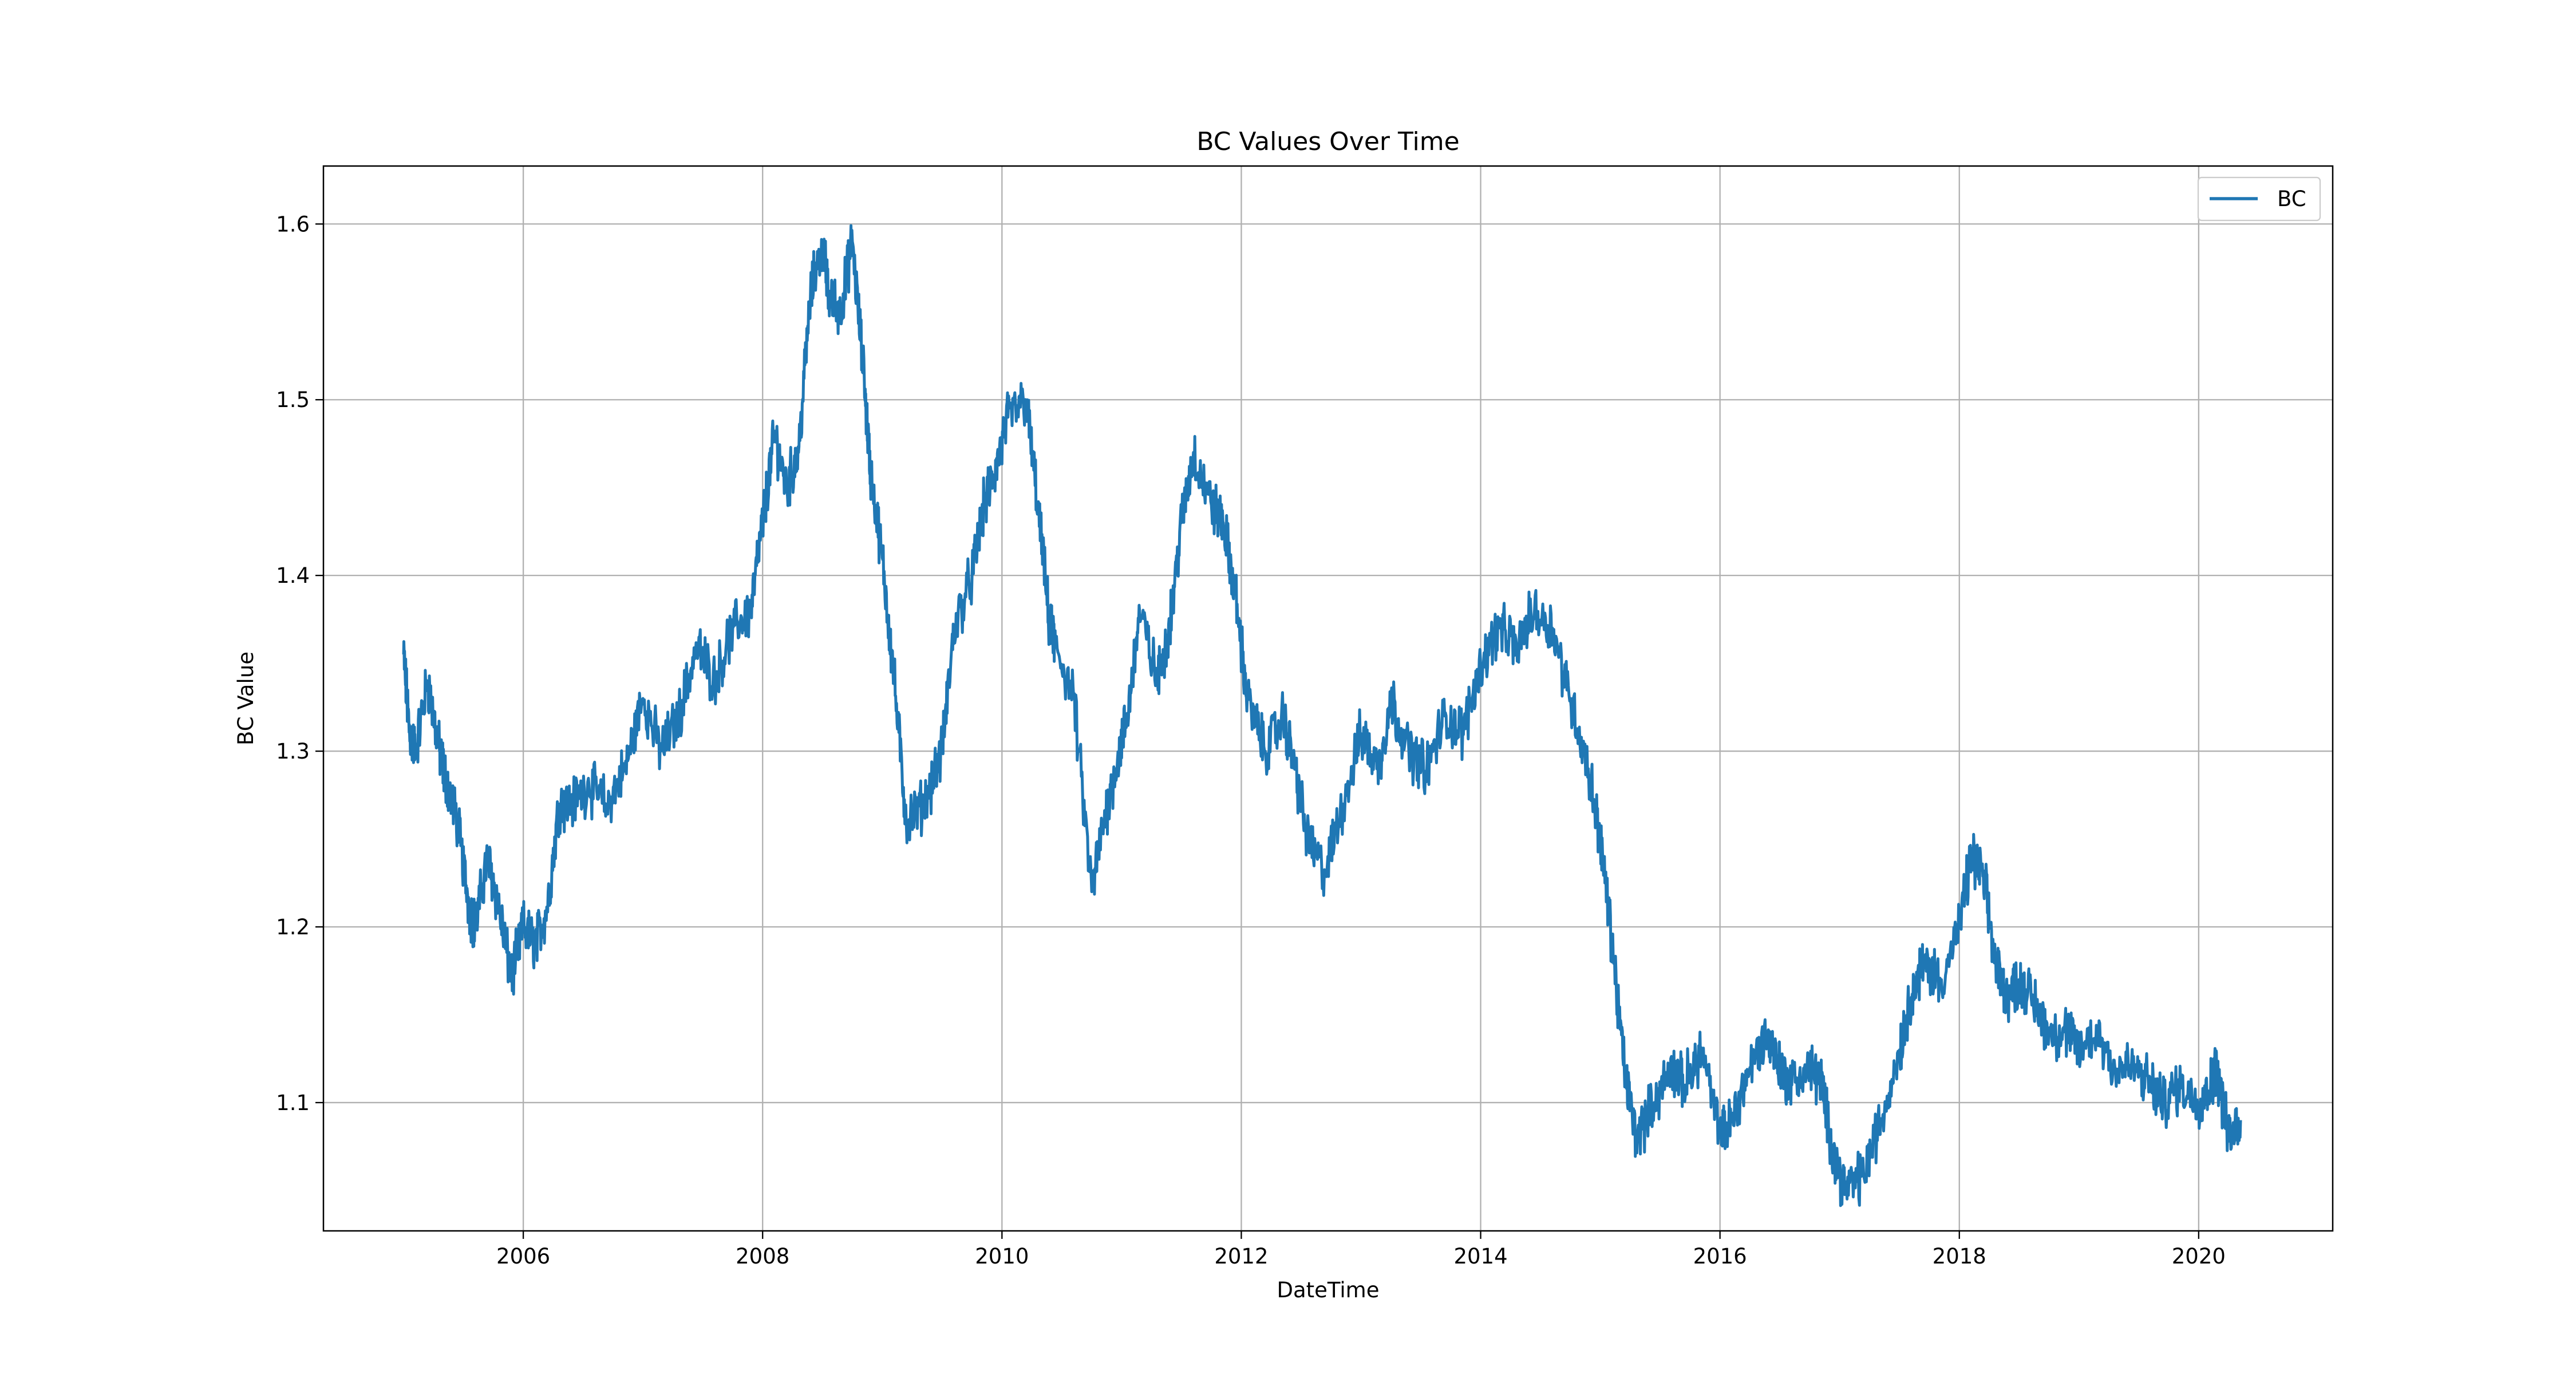 The width and height of the screenshot is (2576, 1374). Describe the element at coordinates (1328, 1290) in the screenshot. I see `x-axis-label: DateTime` at that location.